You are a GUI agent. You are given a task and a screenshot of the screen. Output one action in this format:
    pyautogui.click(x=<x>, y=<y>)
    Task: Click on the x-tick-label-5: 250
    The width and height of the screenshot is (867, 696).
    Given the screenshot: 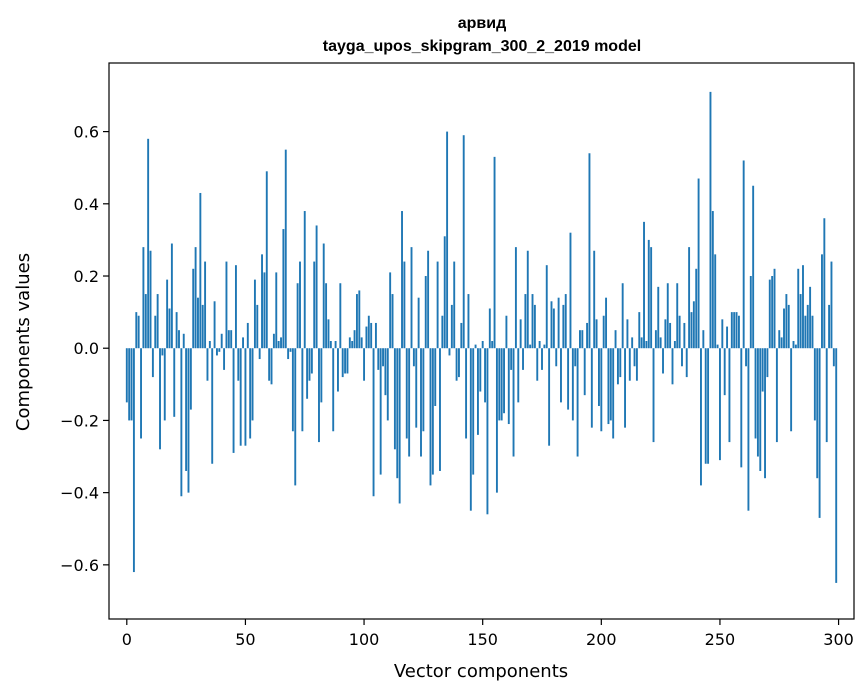 What is the action you would take?
    pyautogui.click(x=720, y=639)
    